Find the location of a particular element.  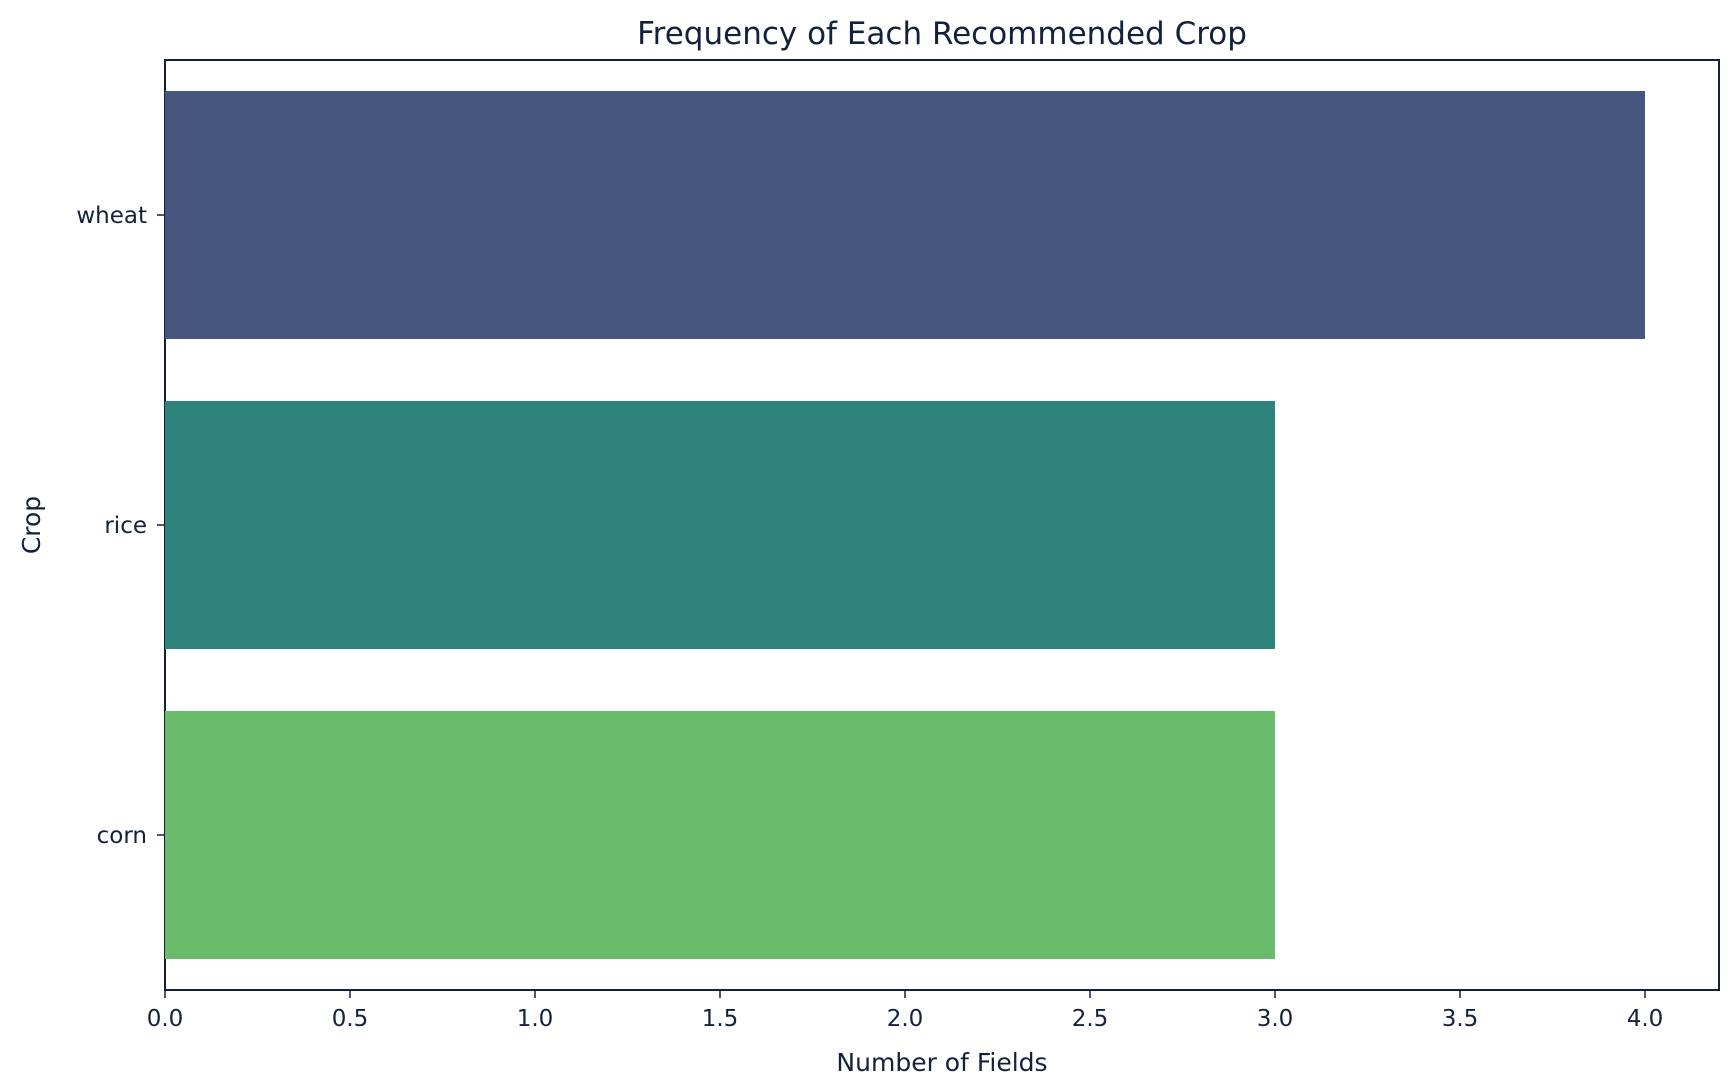

bar-corn is located at coordinates (720, 835).